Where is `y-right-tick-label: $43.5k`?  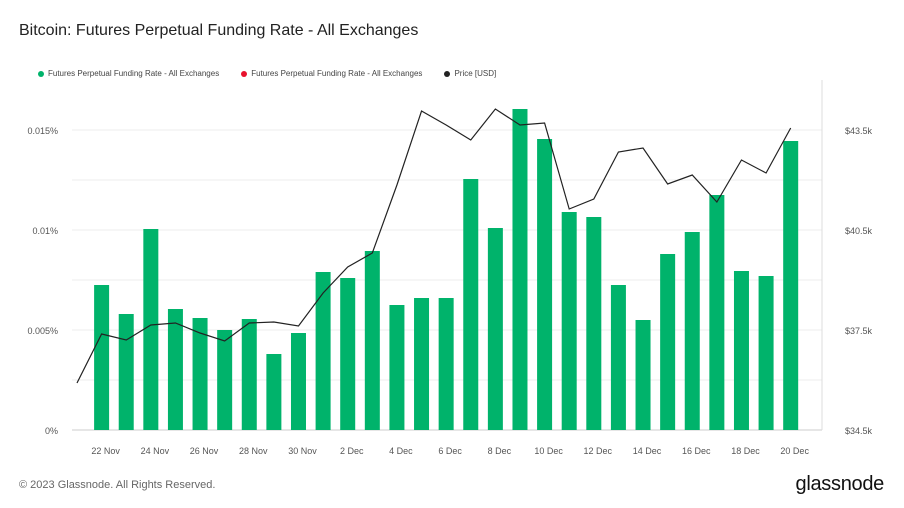
y-right-tick-label: $43.5k is located at coordinates (859, 131).